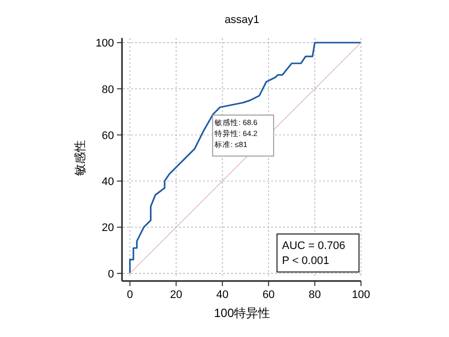  I want to click on y-tick-label: 20, so click(108, 228).